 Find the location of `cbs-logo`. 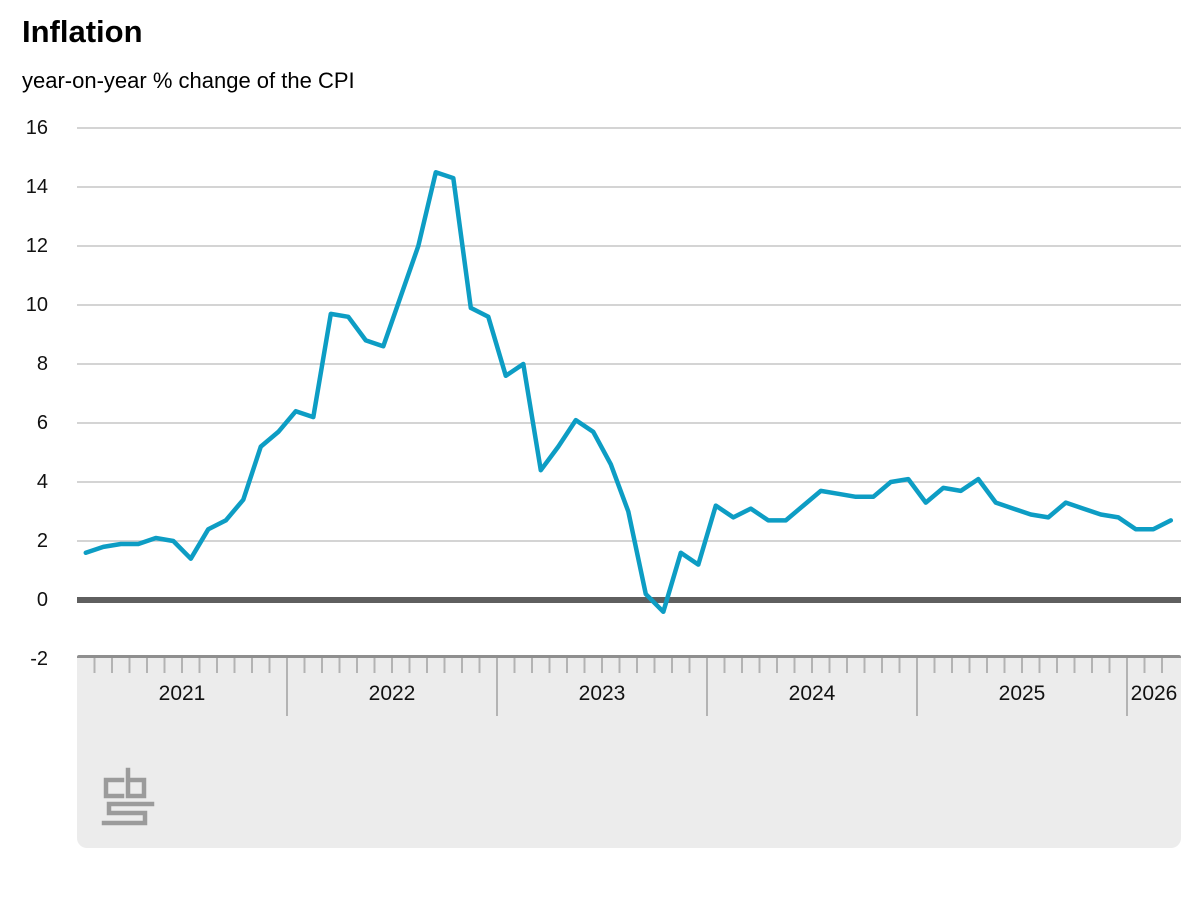

cbs-logo is located at coordinates (128, 796).